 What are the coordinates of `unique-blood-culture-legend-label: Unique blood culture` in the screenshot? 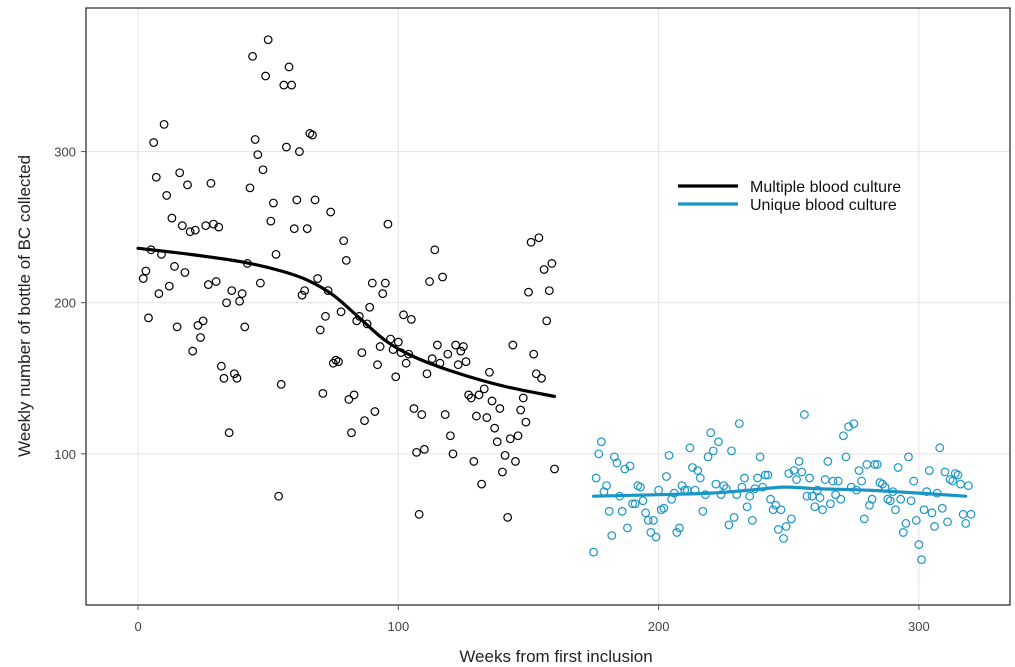 It's located at (823, 205).